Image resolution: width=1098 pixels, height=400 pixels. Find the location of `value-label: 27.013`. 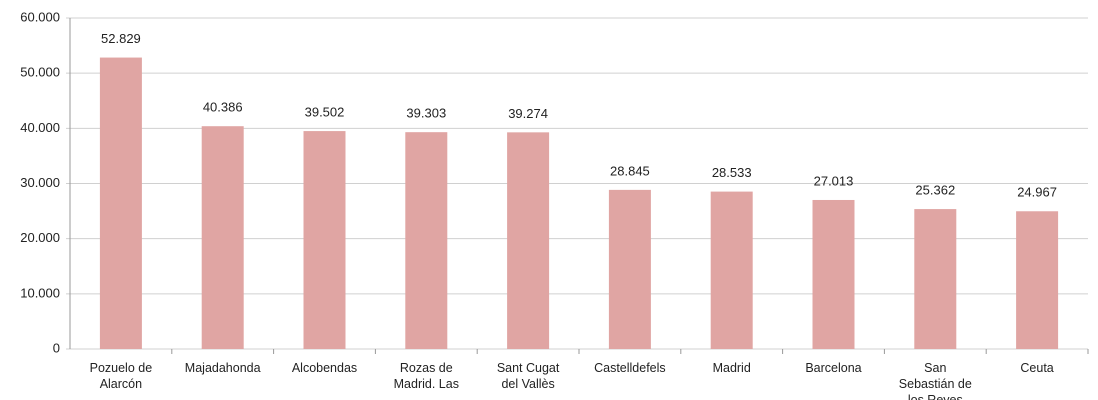

value-label: 27.013 is located at coordinates (834, 180).